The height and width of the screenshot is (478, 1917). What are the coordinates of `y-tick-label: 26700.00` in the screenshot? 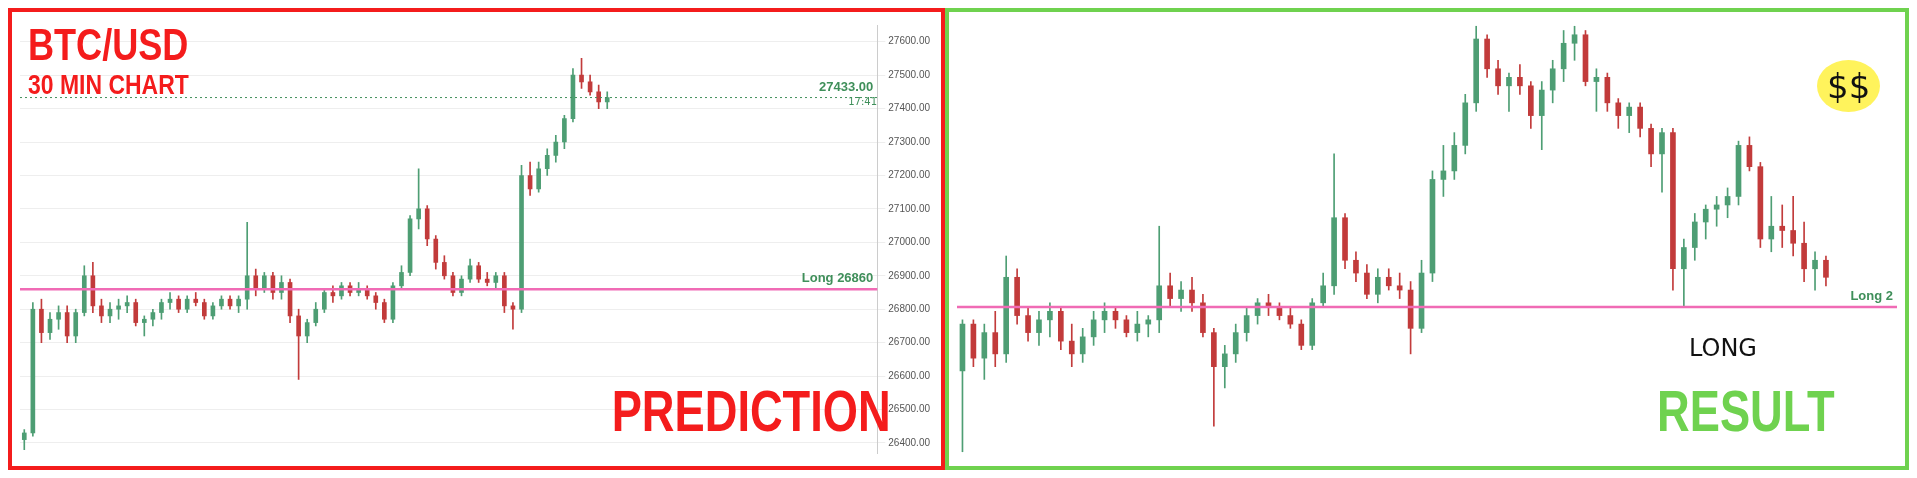 It's located at (909, 342).